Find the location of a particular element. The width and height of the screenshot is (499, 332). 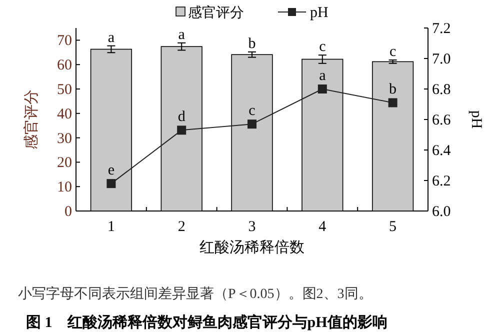

data-label: e is located at coordinates (111, 170).